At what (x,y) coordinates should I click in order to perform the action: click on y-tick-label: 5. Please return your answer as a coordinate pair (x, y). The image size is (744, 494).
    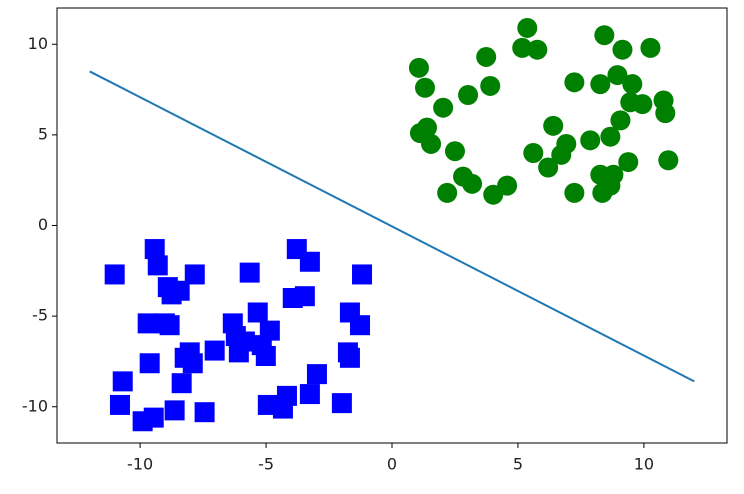
    Looking at the image, I should click on (43, 133).